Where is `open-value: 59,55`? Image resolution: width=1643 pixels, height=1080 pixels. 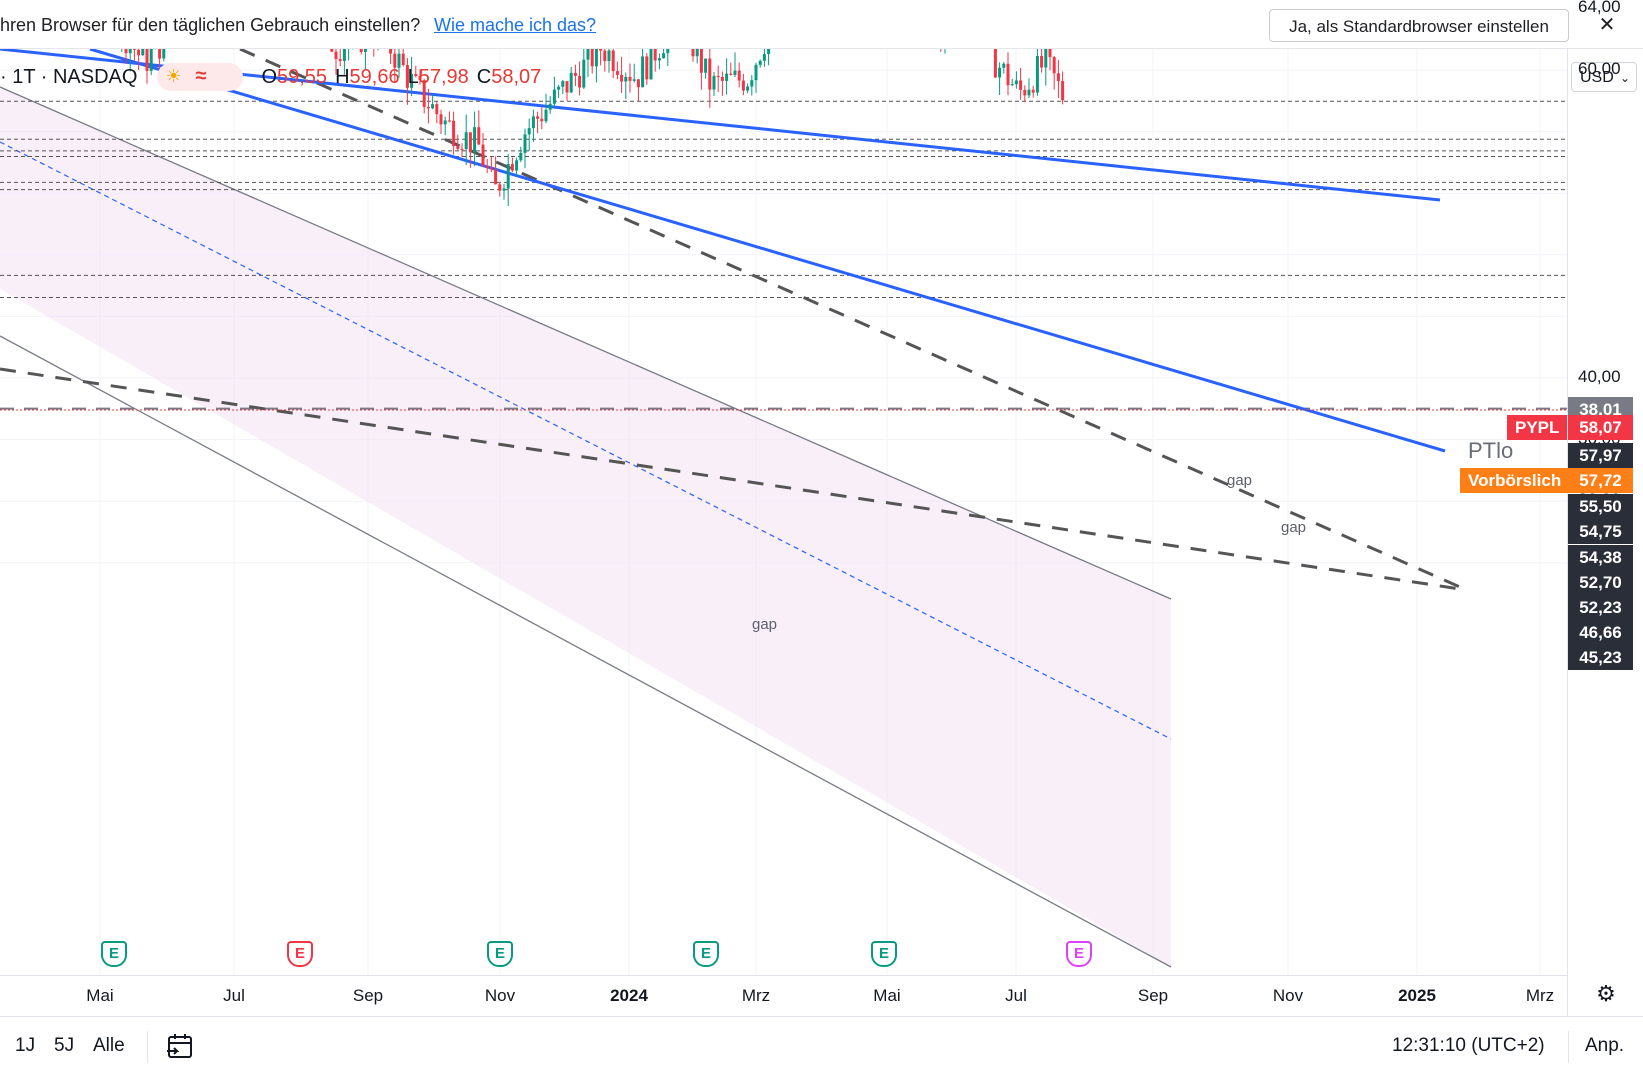
open-value: 59,55 is located at coordinates (302, 76).